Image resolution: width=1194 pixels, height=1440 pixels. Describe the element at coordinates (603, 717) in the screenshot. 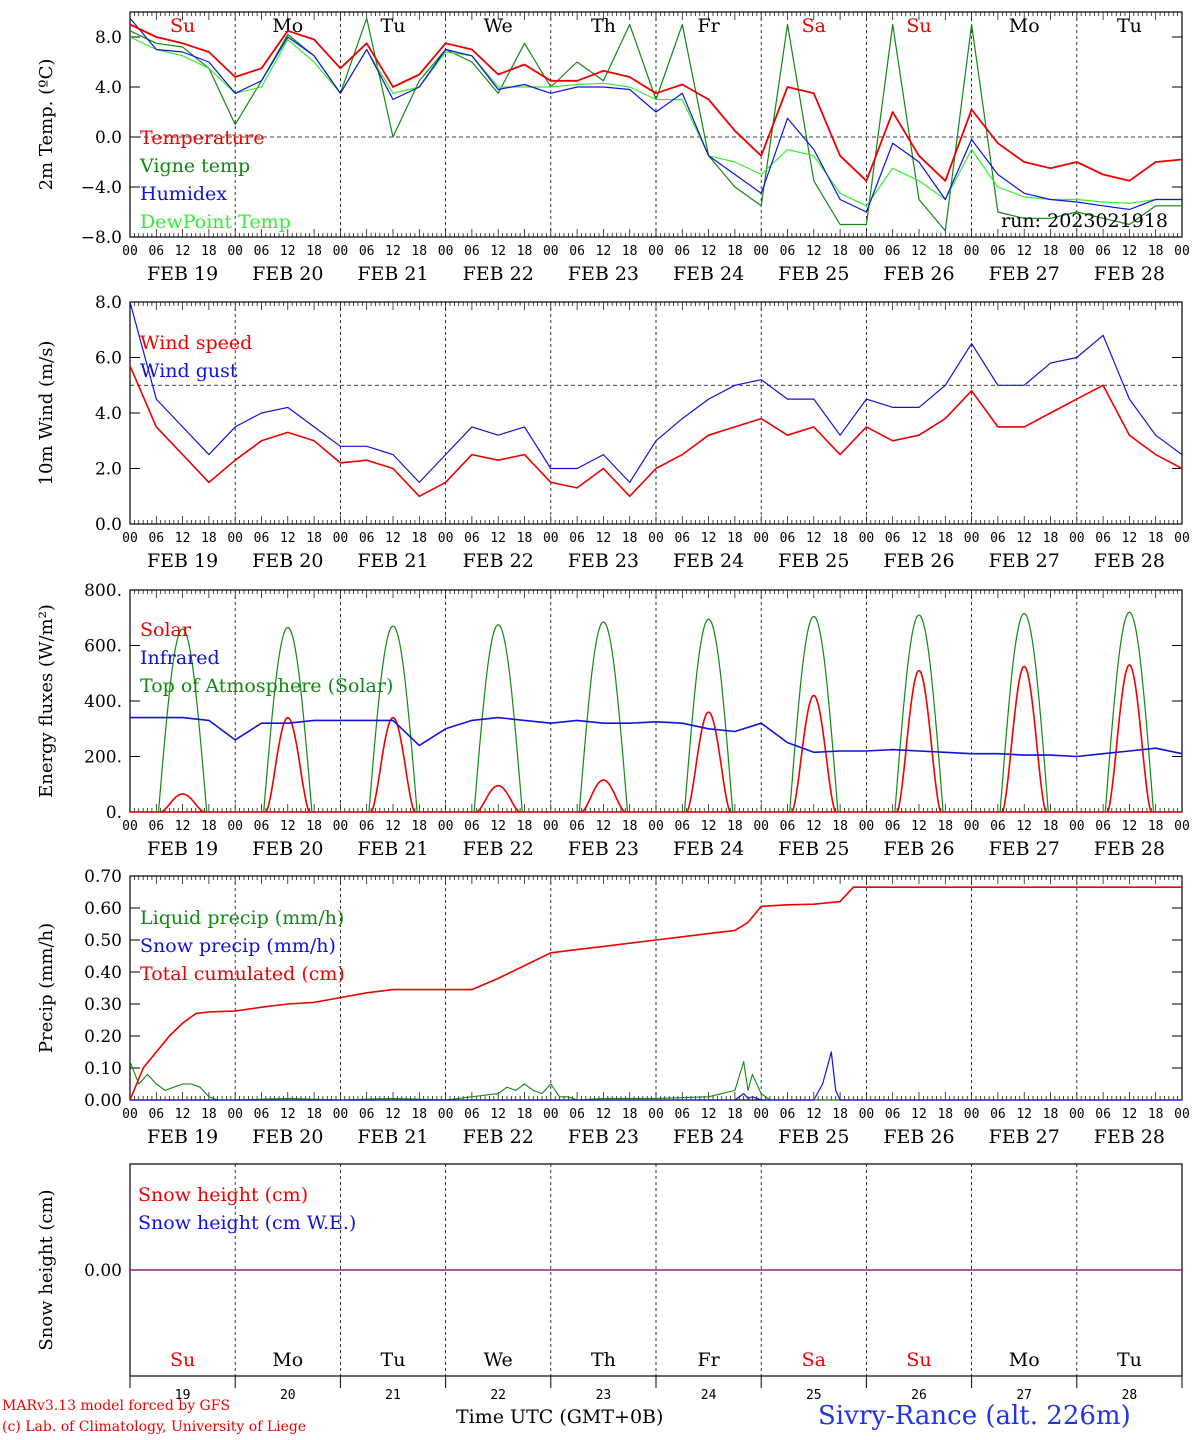

I see `series-line-toa-solar` at that location.